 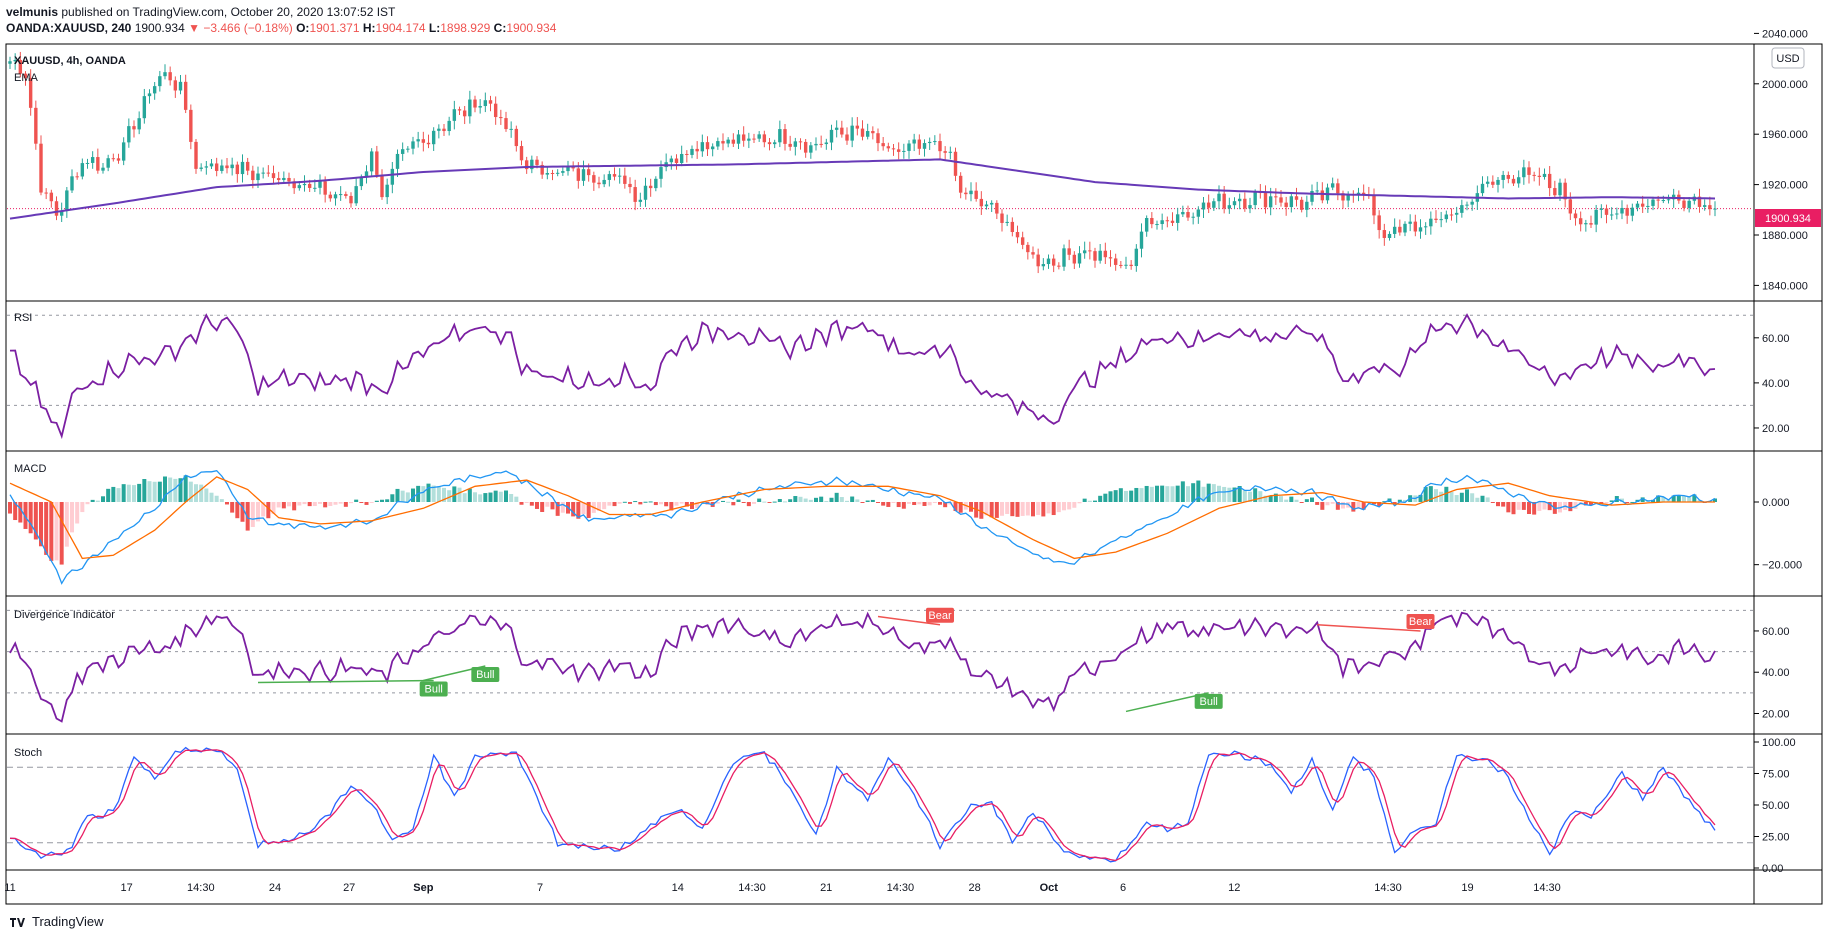 What do you see at coordinates (898, 376) in the screenshot?
I see `rsi-pane: 60.00 40.00 20.00` at bounding box center [898, 376].